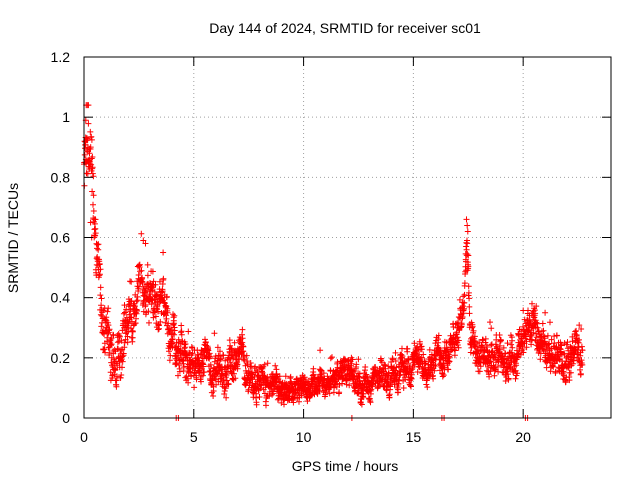 This screenshot has height=480, width=640. Describe the element at coordinates (84, 437) in the screenshot. I see `x-tick-label: 0` at that location.